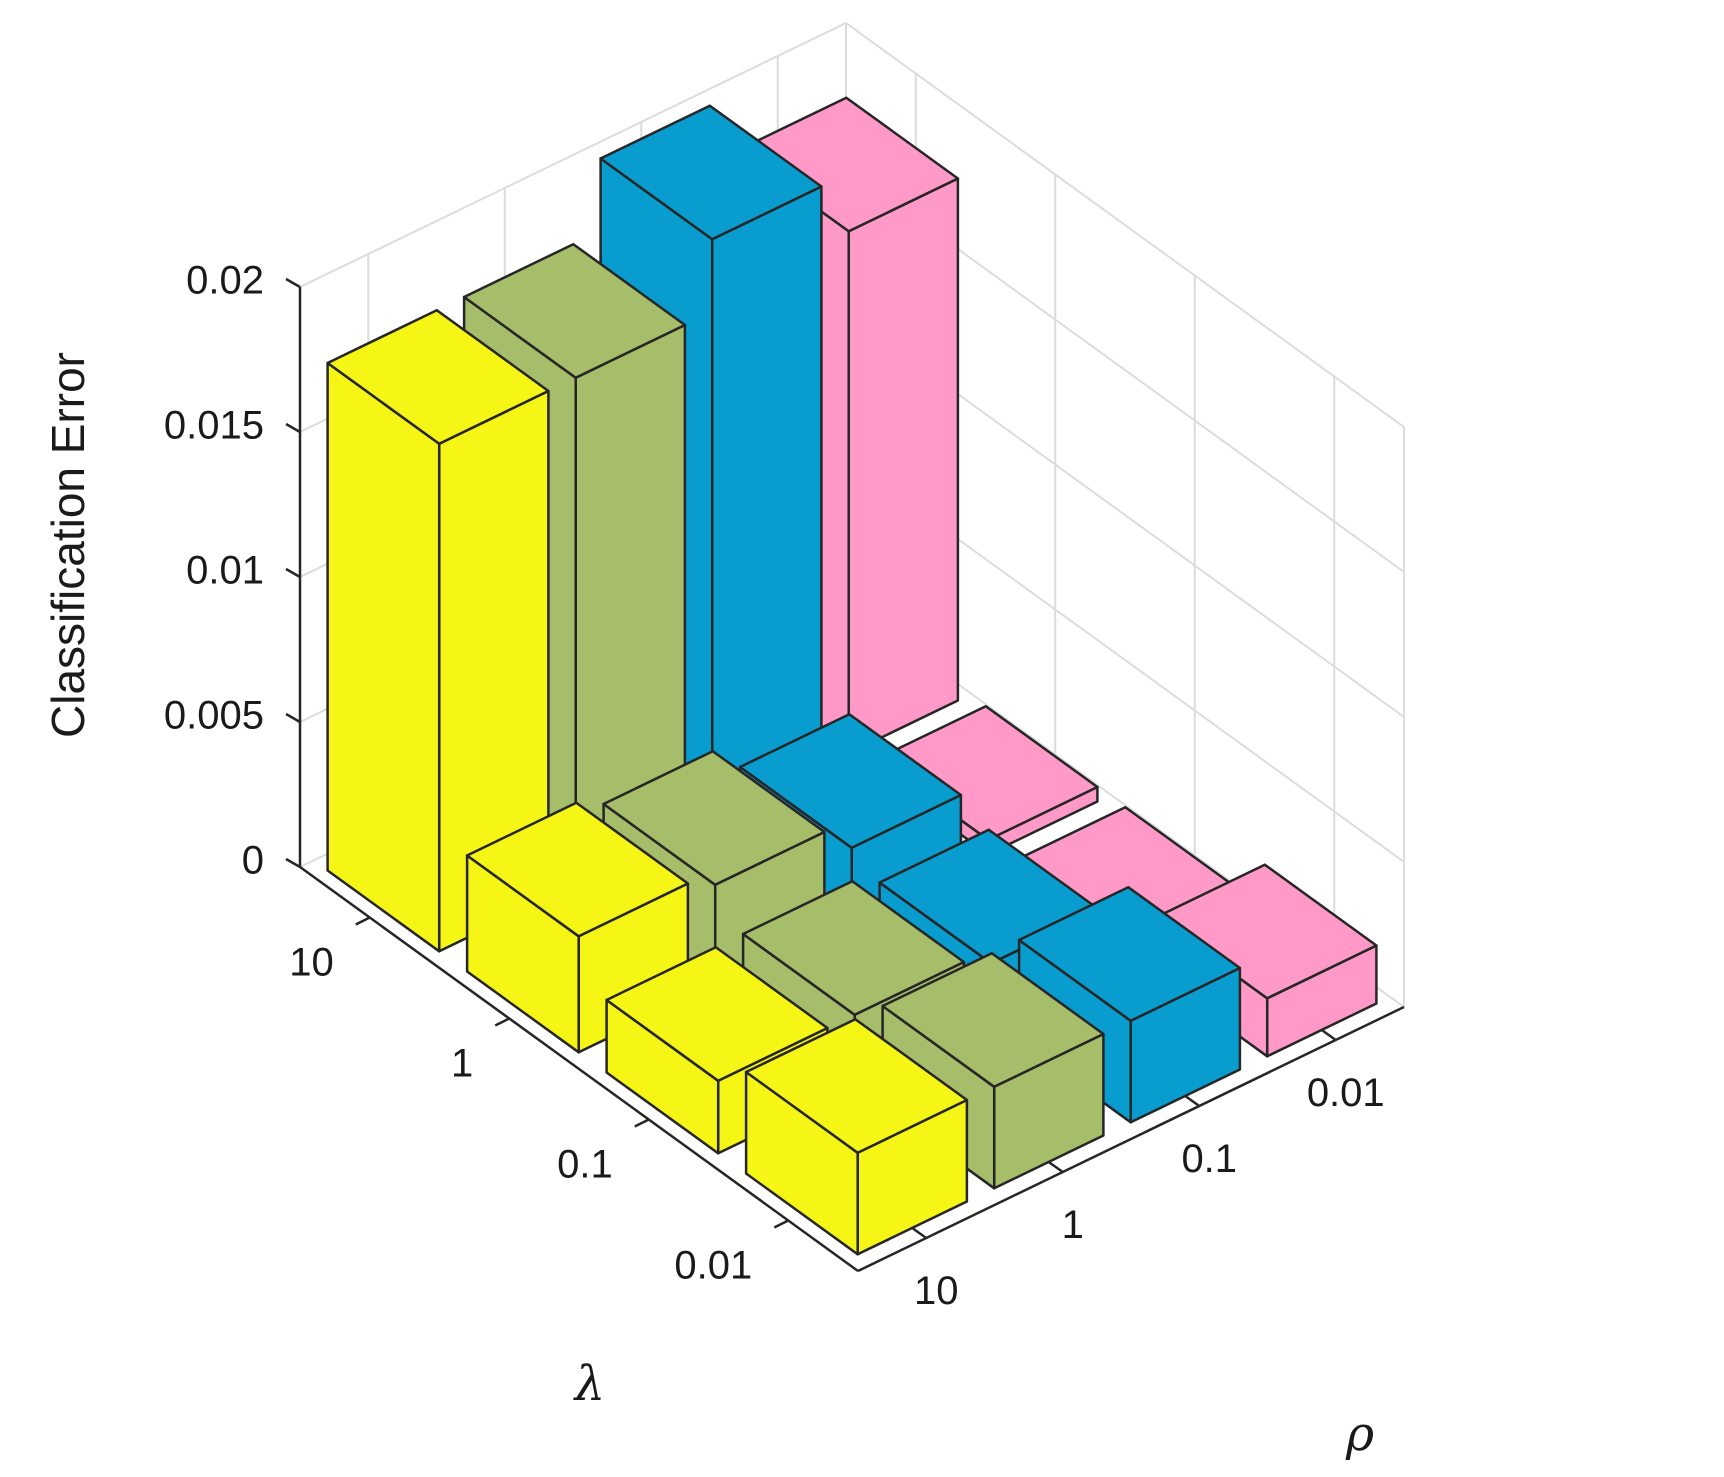 The image size is (1724, 1477). I want to click on z-tick-label-1: 0.005, so click(214, 716).